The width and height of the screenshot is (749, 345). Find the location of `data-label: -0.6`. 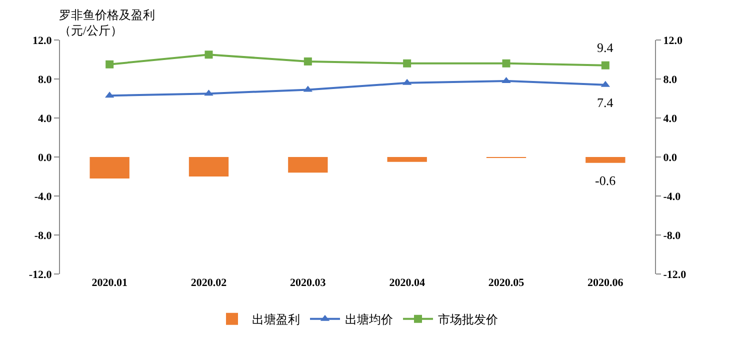

data-label: -0.6 is located at coordinates (605, 180).